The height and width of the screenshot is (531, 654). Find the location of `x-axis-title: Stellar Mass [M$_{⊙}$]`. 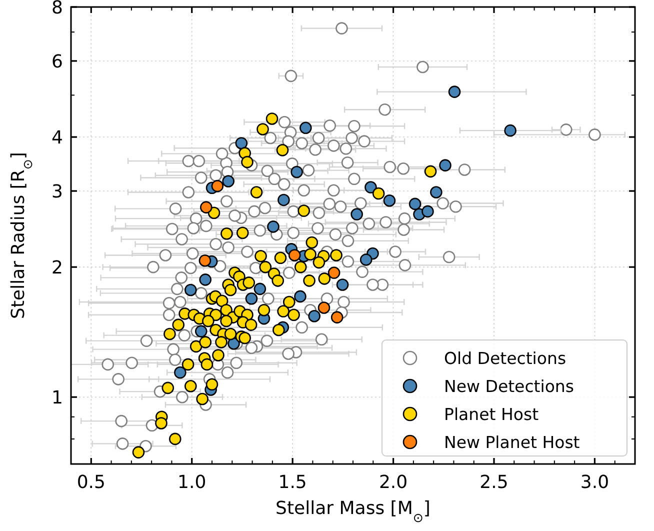

x-axis-title: Stellar Mass [M$_{⊙}$] is located at coordinates (353, 511).